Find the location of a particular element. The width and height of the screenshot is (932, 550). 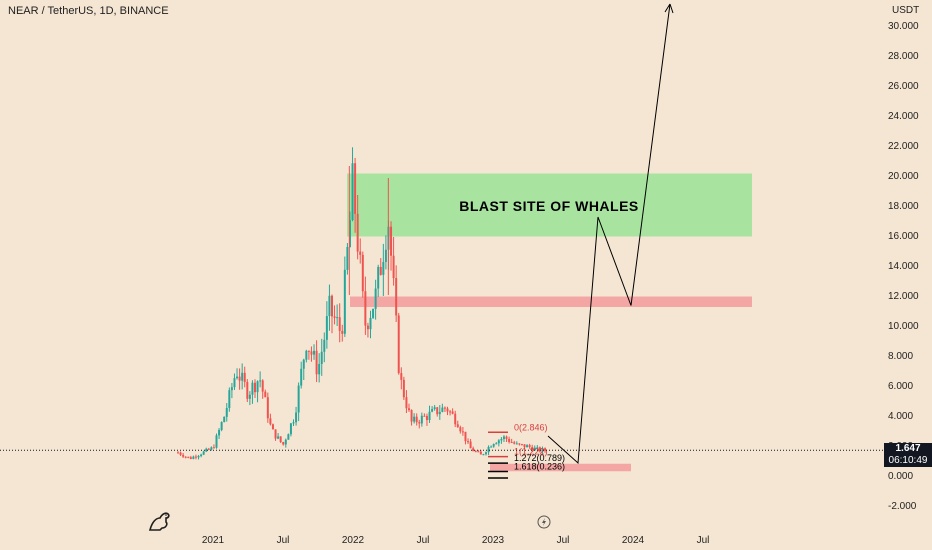

projection-arrowhead is located at coordinates (669, 8).